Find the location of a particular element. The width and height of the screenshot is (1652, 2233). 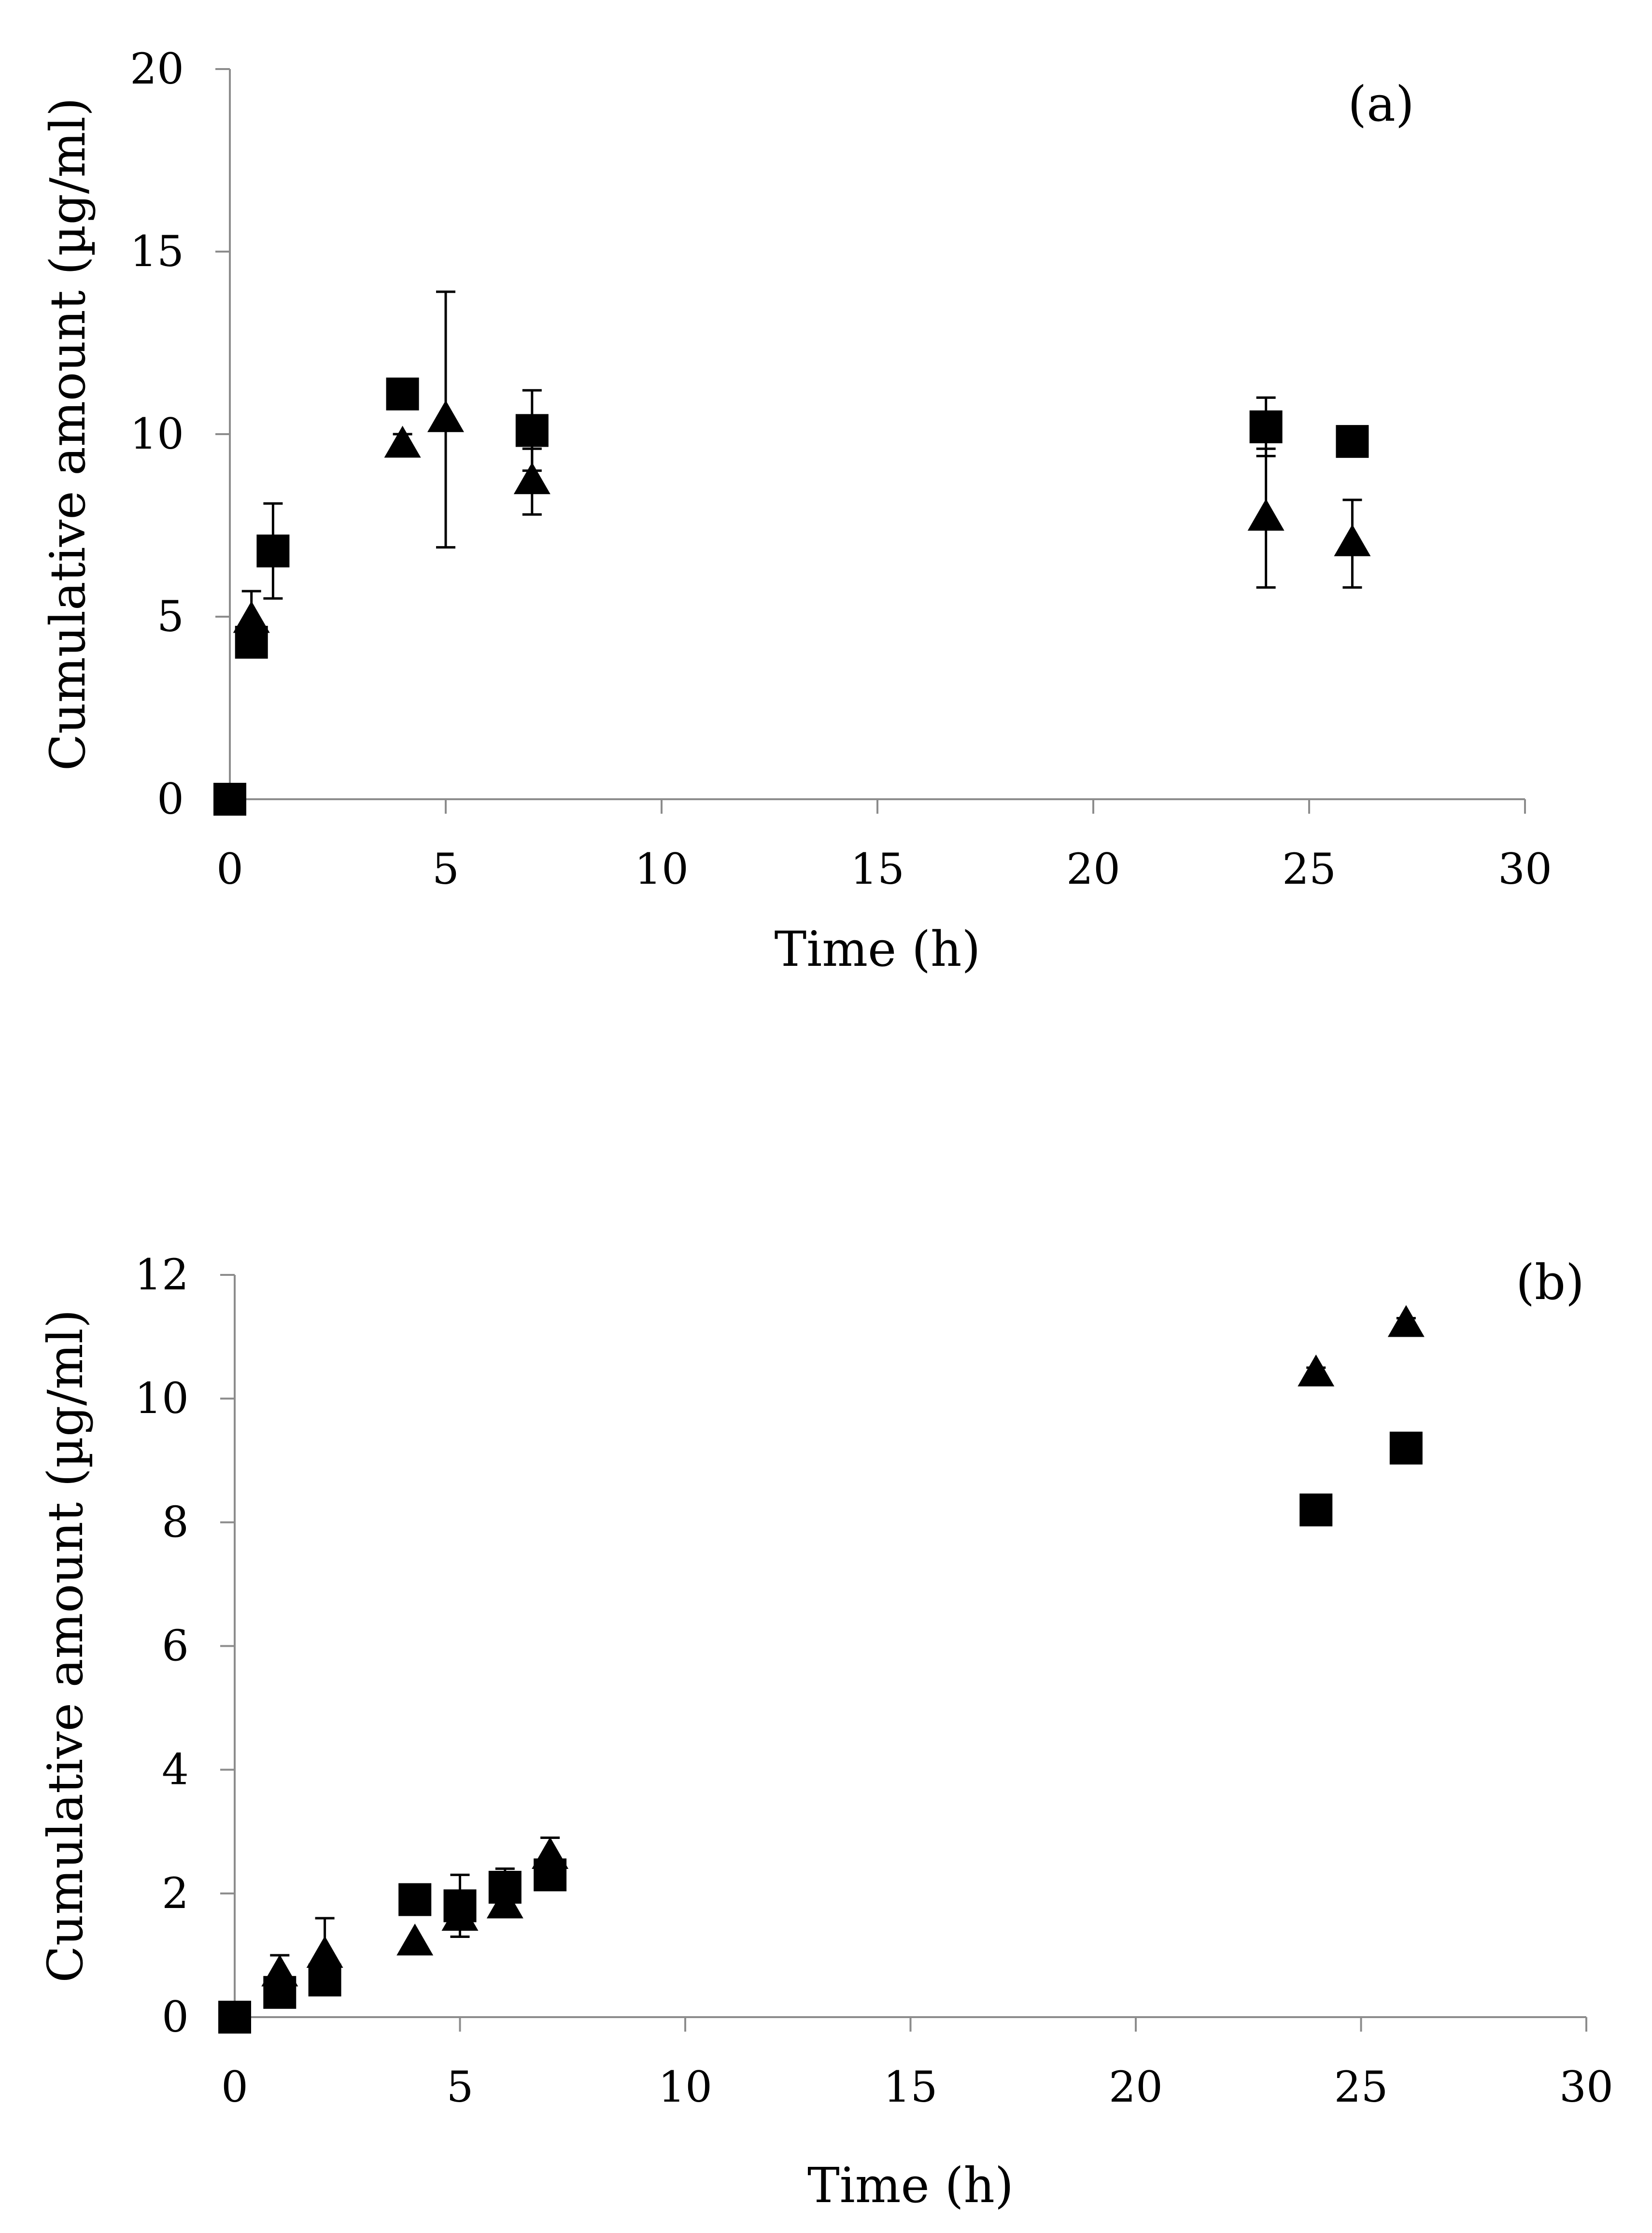

y-tick-label: 15 is located at coordinates (157, 251).